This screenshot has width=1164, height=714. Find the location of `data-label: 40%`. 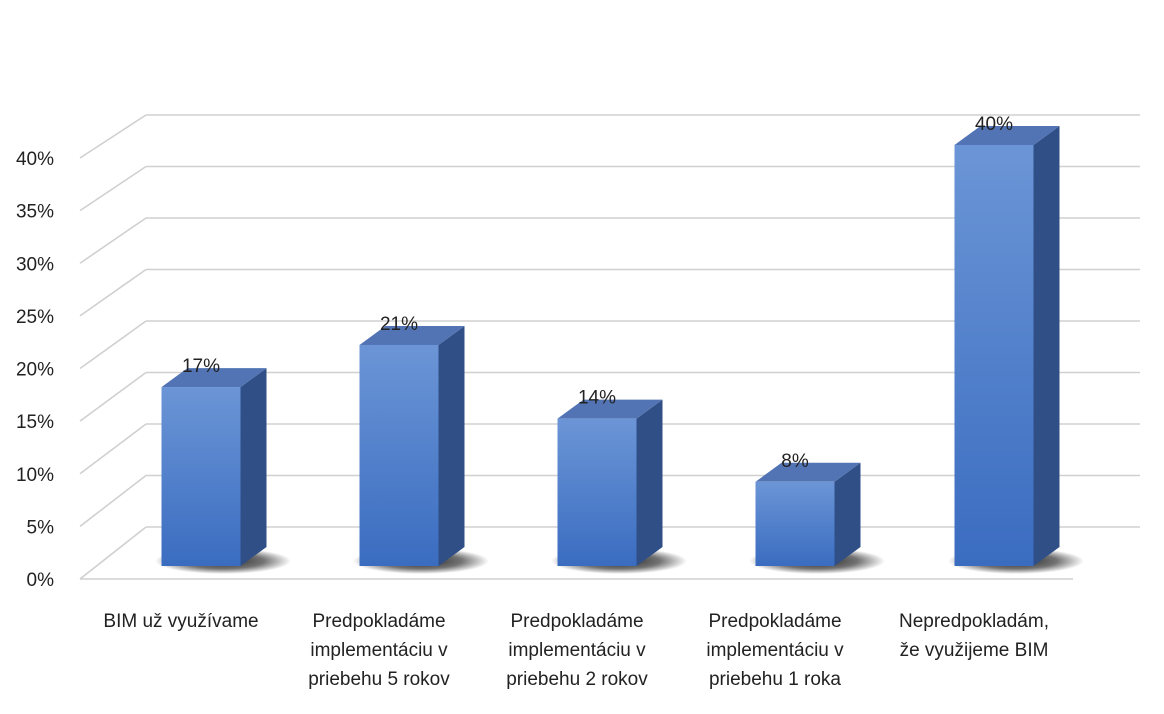

data-label: 40% is located at coordinates (994, 124).